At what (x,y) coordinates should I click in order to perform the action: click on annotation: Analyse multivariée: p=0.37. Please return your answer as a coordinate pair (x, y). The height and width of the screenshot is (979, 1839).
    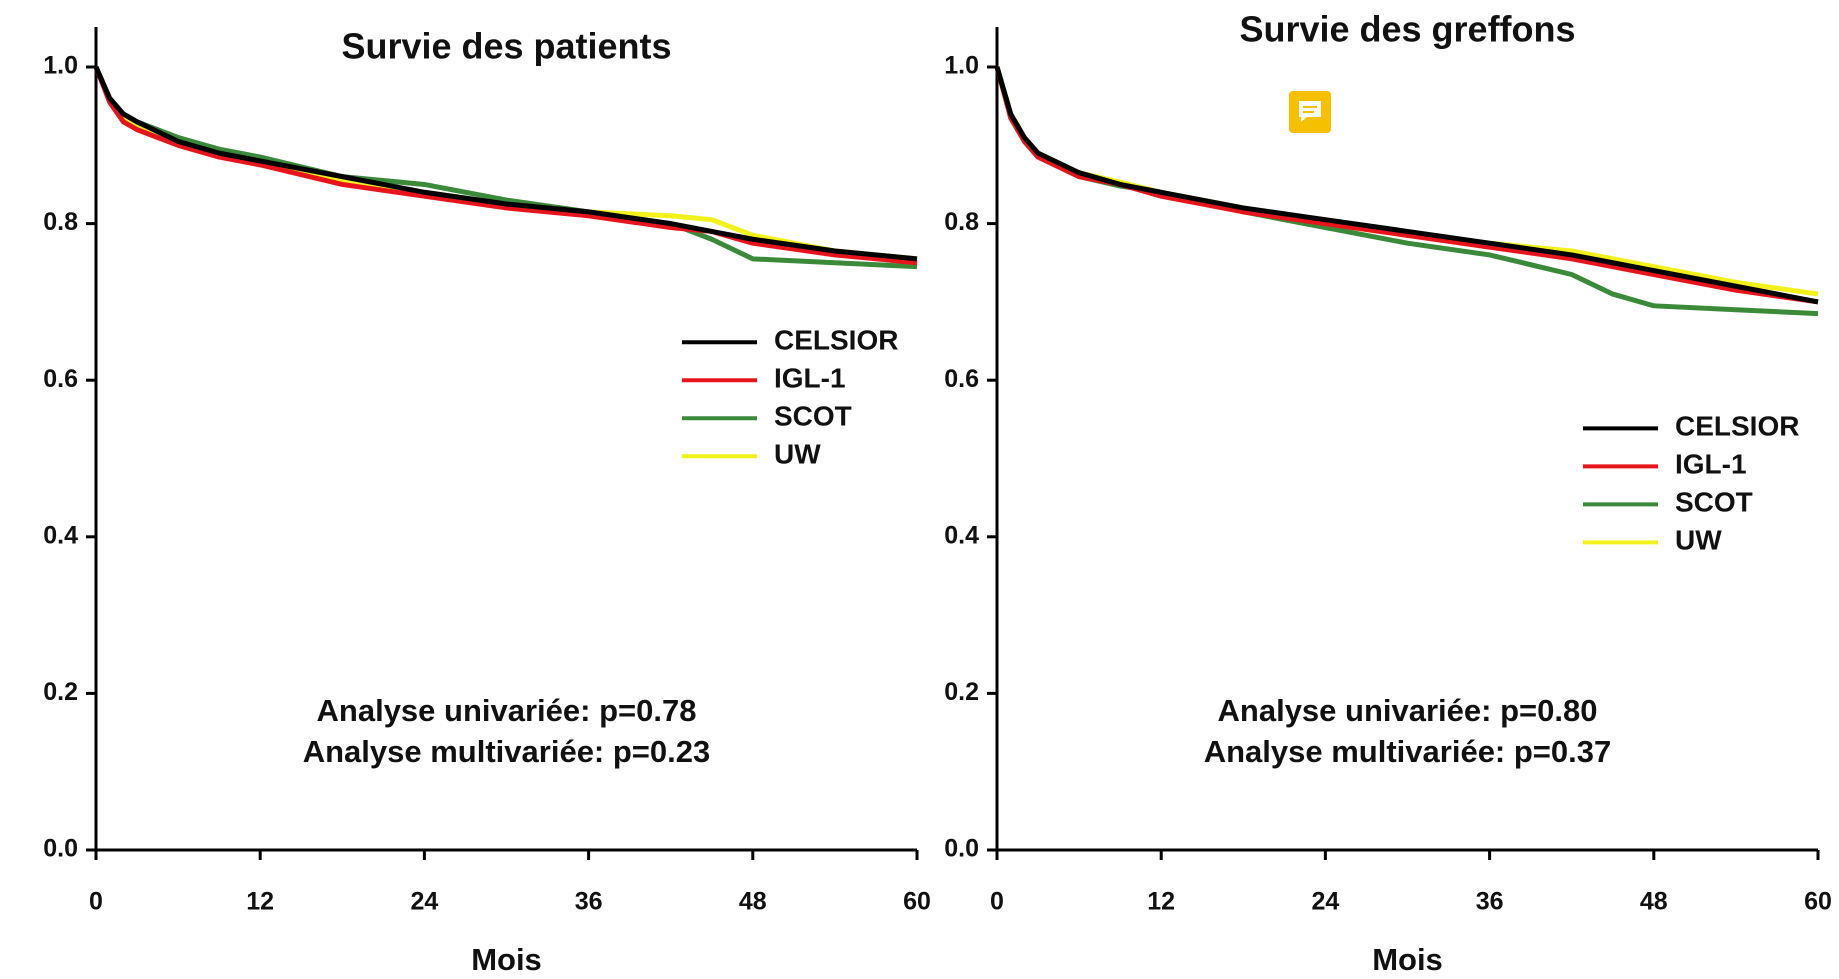
    Looking at the image, I should click on (1408, 751).